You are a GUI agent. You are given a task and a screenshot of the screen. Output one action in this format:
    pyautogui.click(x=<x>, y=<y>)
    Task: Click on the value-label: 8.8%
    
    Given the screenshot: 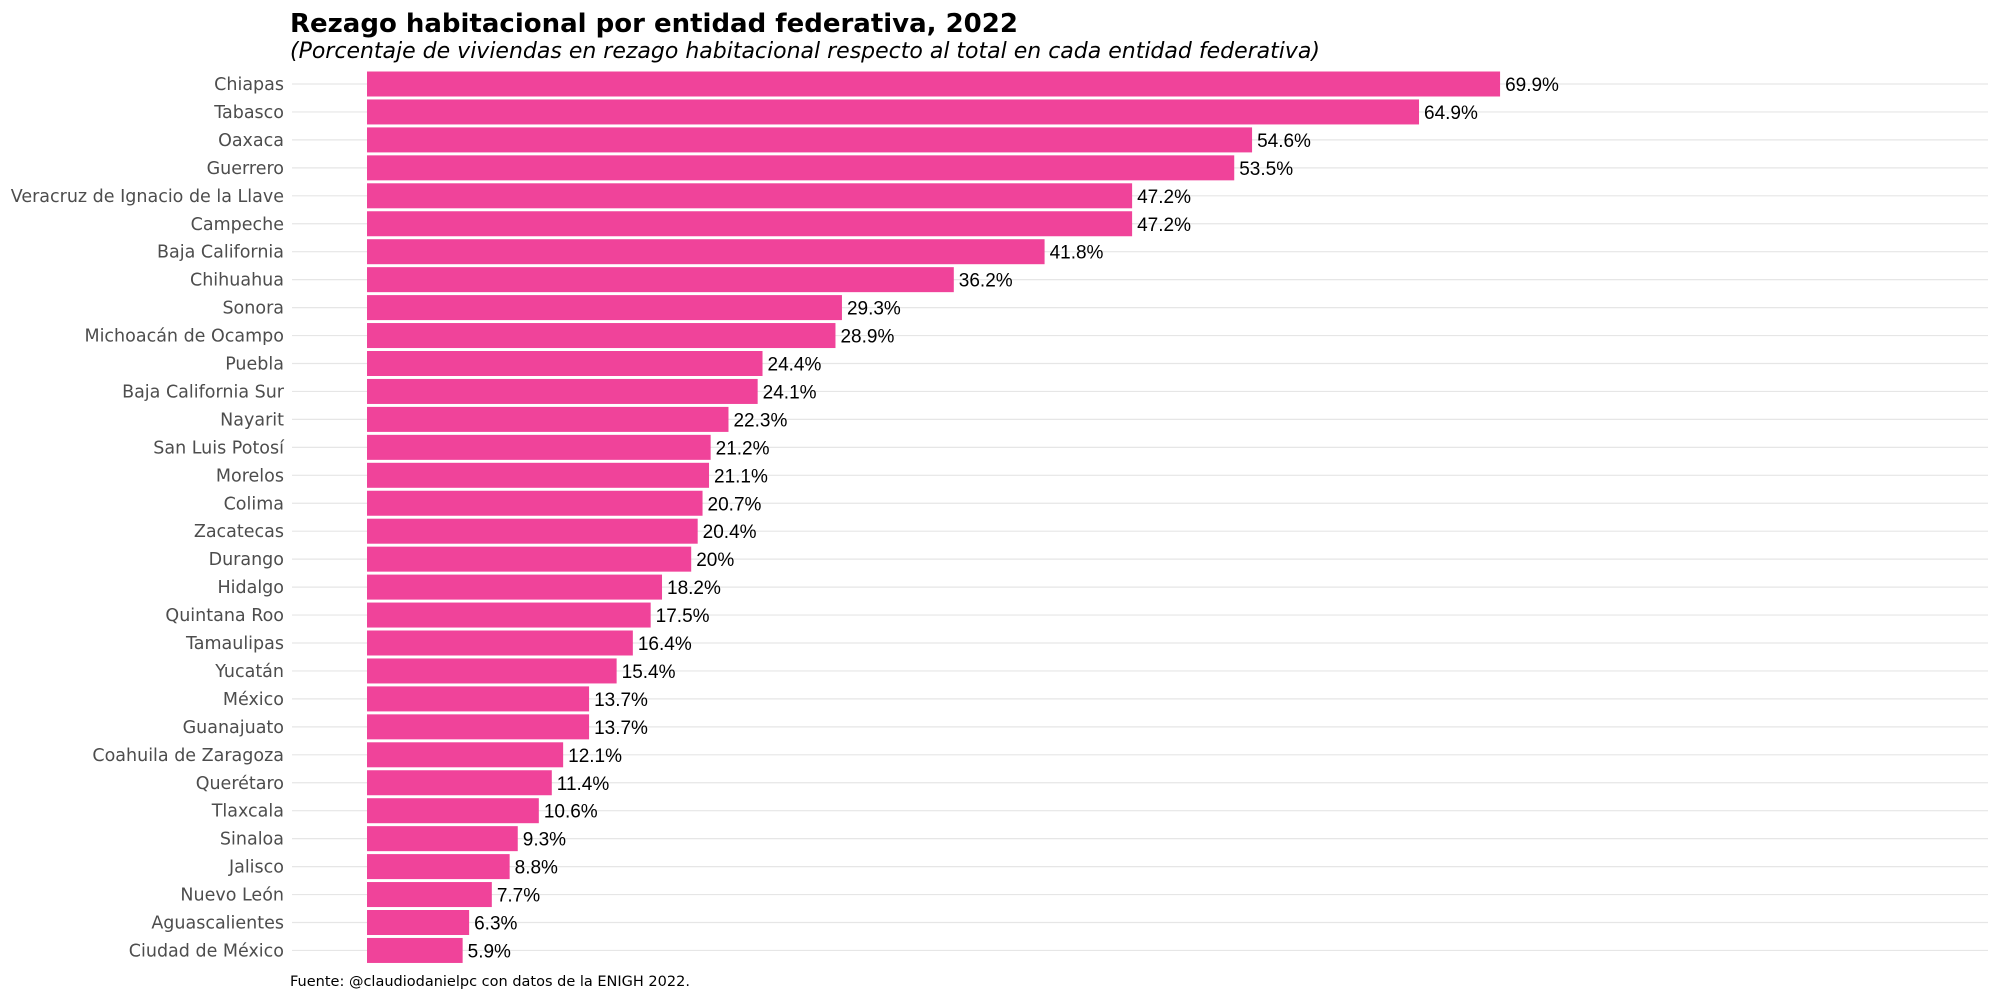 What is the action you would take?
    pyautogui.click(x=536, y=868)
    